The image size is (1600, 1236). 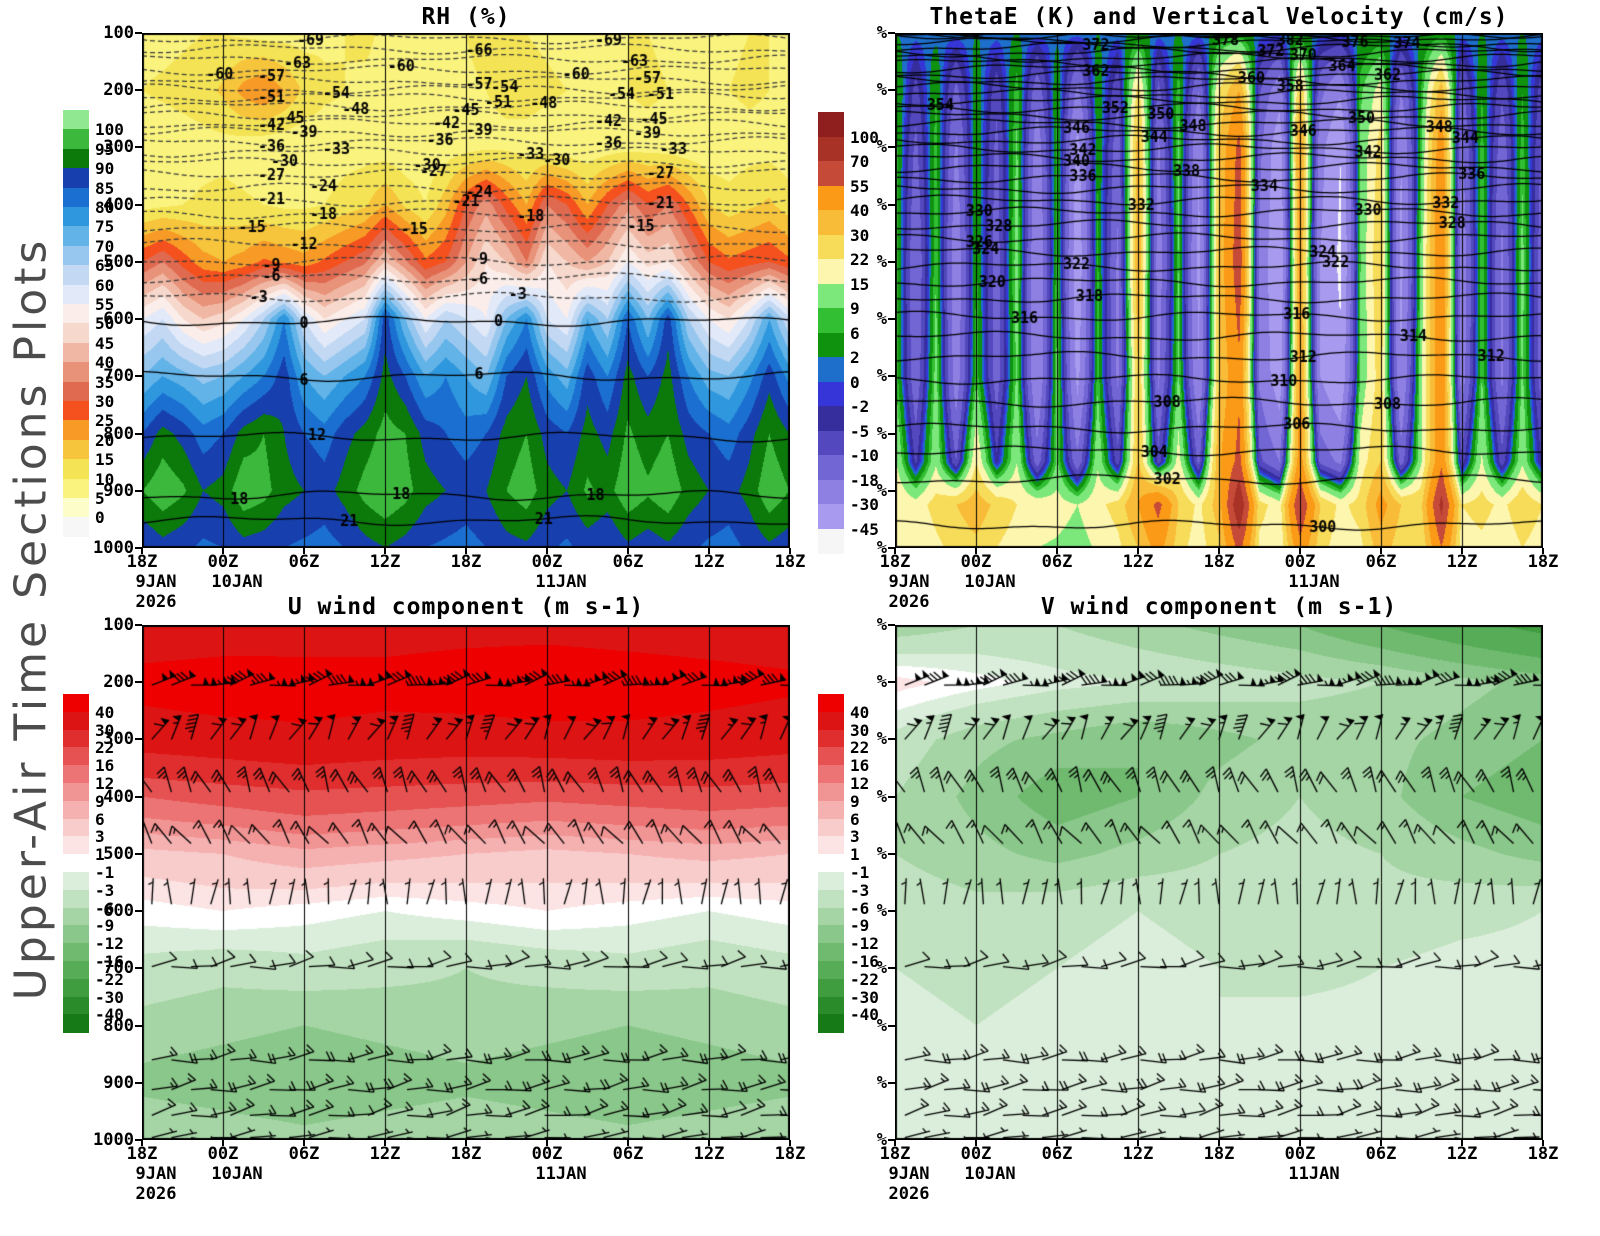 What do you see at coordinates (628, 562) in the screenshot?
I see `rh-x-tick-label: 06Z` at bounding box center [628, 562].